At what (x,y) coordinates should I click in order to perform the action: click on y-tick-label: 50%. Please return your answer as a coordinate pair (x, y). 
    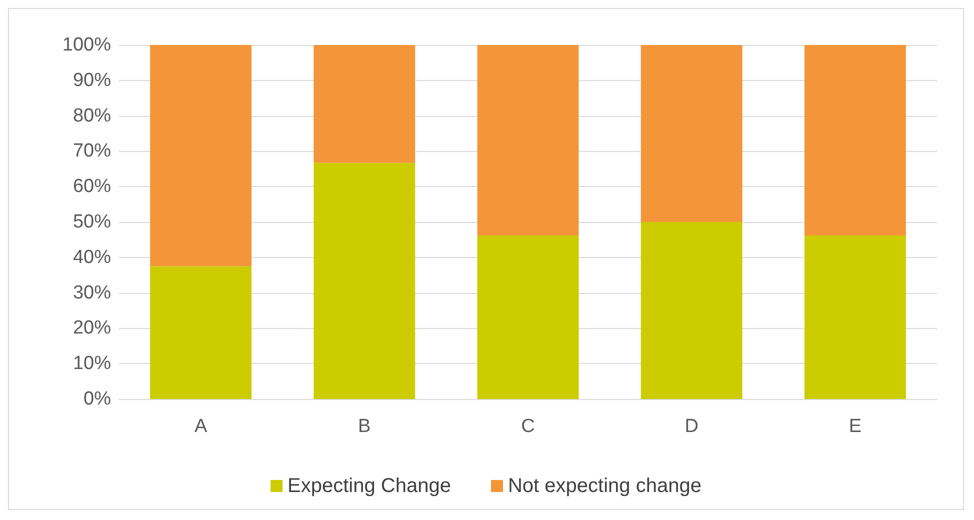
    Looking at the image, I should click on (92, 222).